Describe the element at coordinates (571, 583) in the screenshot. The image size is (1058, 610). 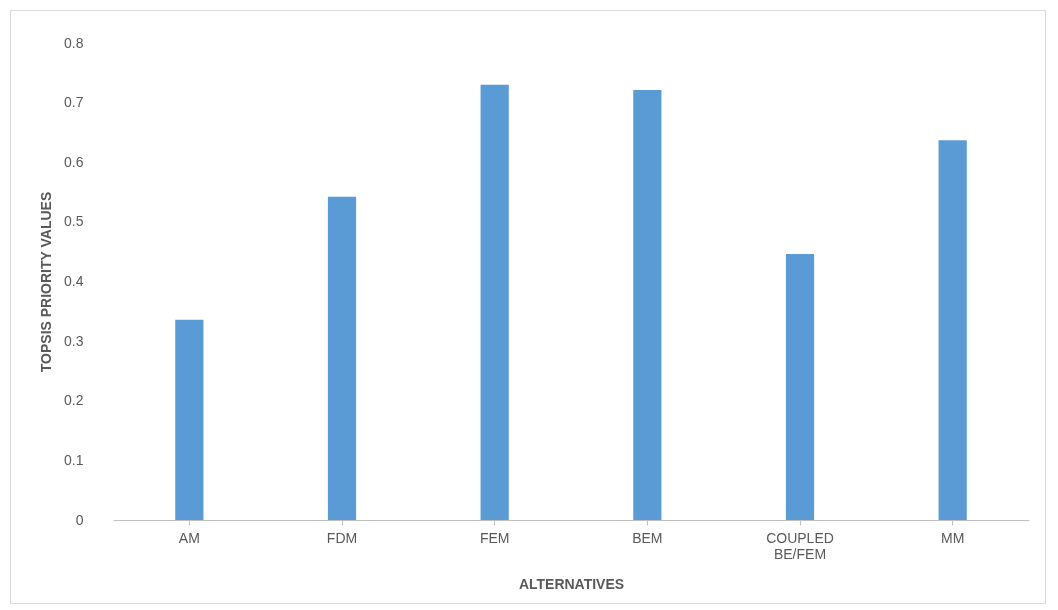
I see `x-axis-title: ALTERNATIVES` at that location.